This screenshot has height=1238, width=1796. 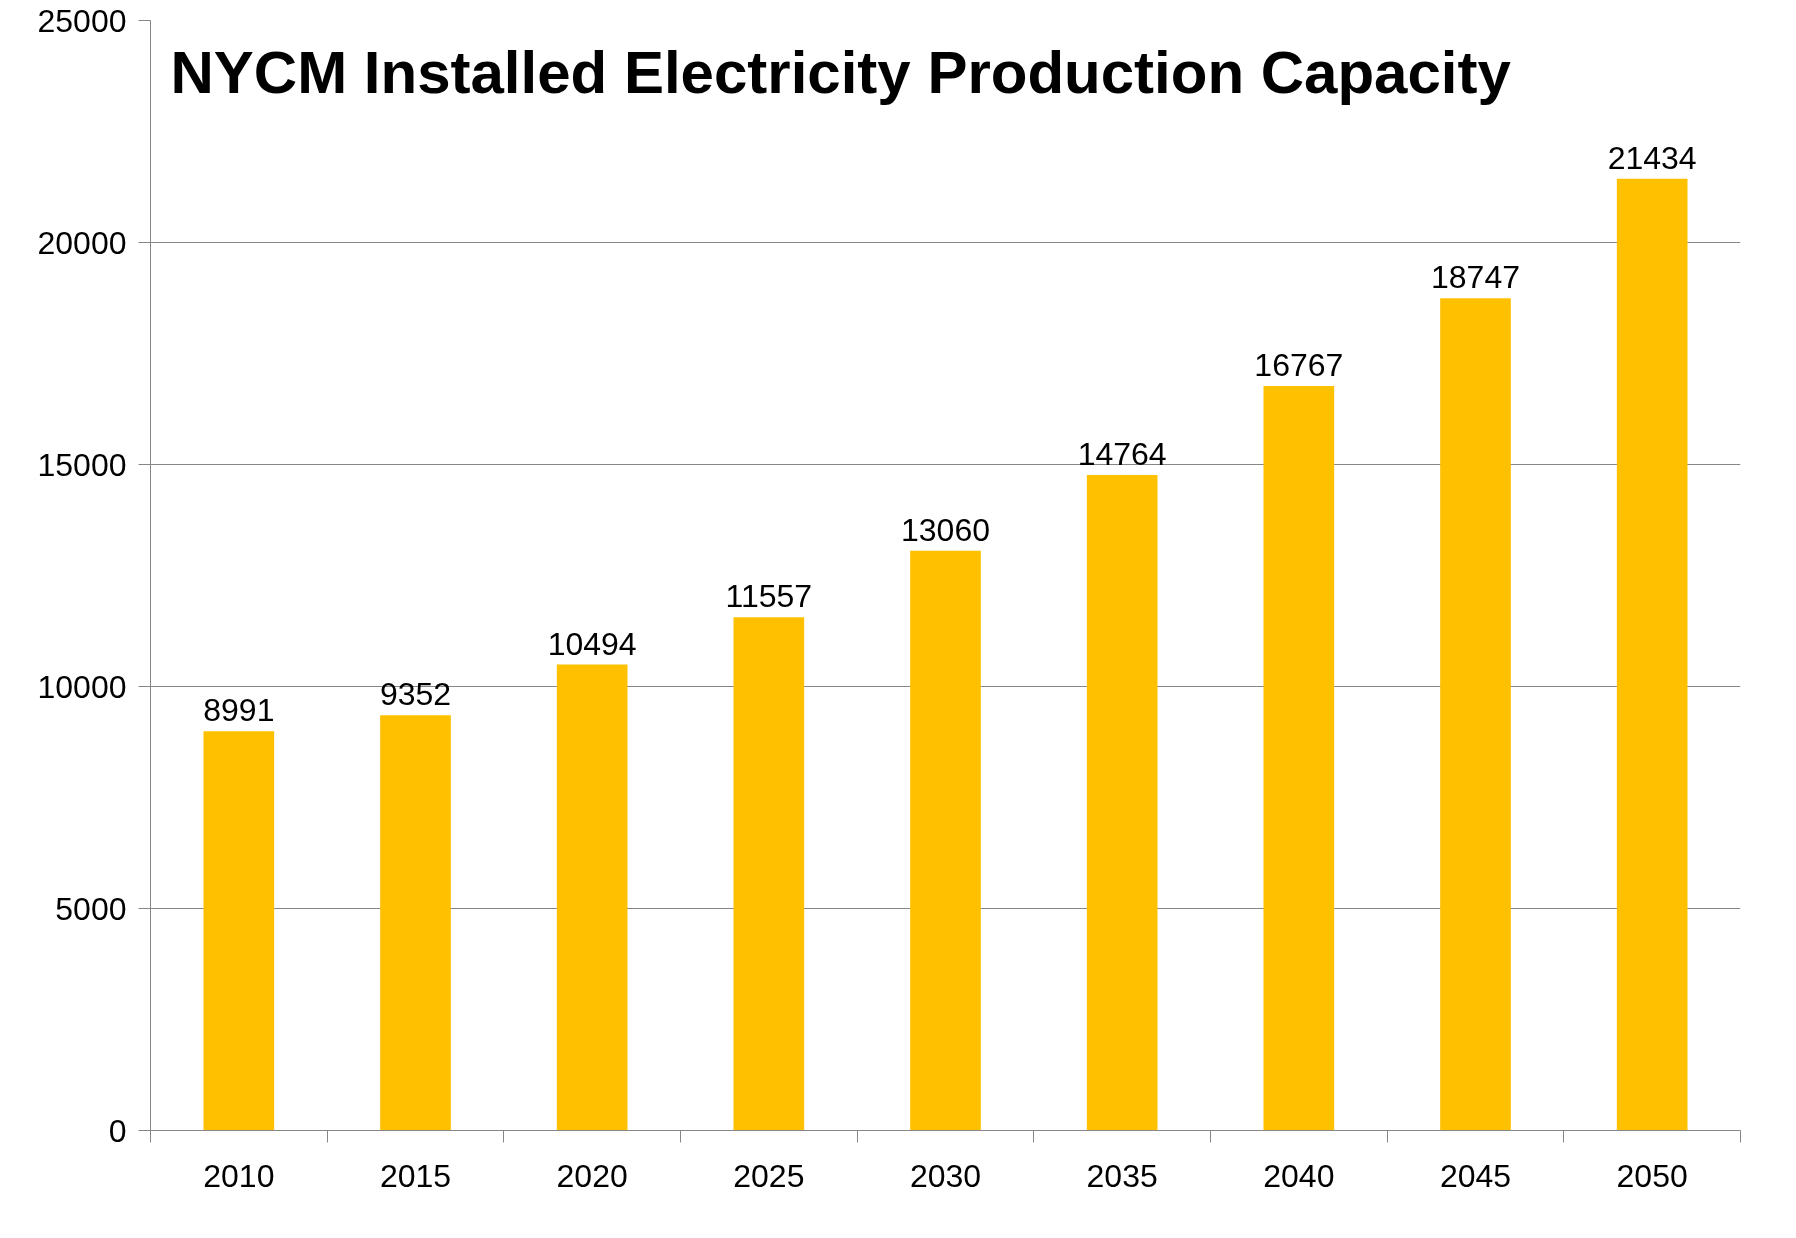 What do you see at coordinates (1652, 1175) in the screenshot?
I see `x-tick-label: 2050` at bounding box center [1652, 1175].